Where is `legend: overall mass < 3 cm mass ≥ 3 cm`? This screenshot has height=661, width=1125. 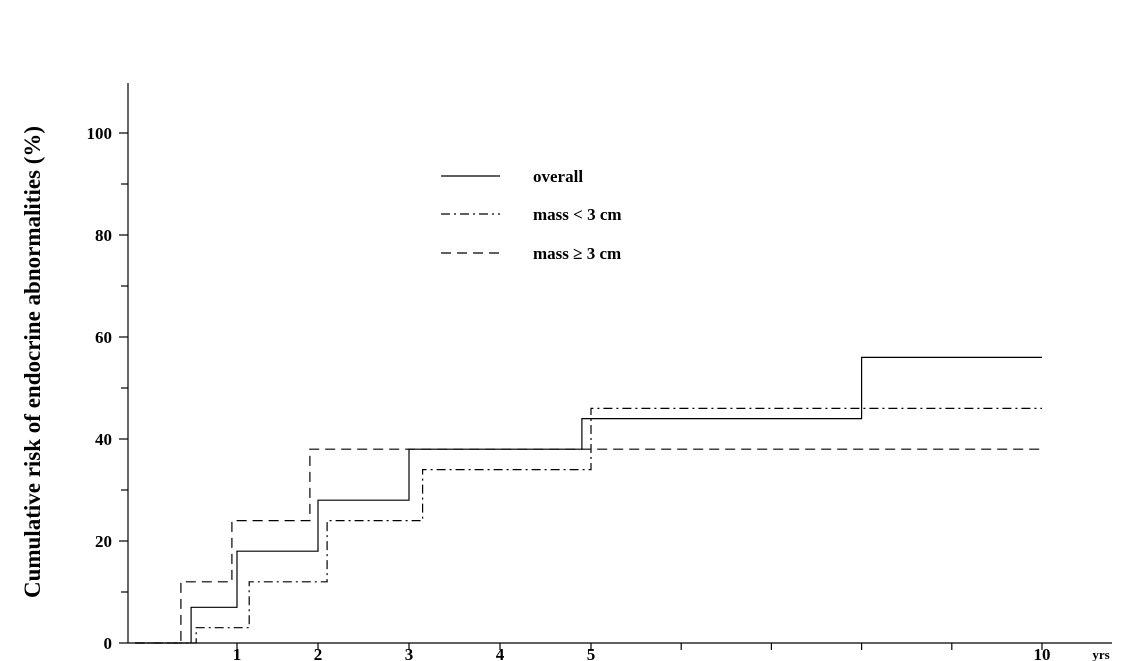
legend: overall mass < 3 cm mass ≥ 3 cm is located at coordinates (531, 215).